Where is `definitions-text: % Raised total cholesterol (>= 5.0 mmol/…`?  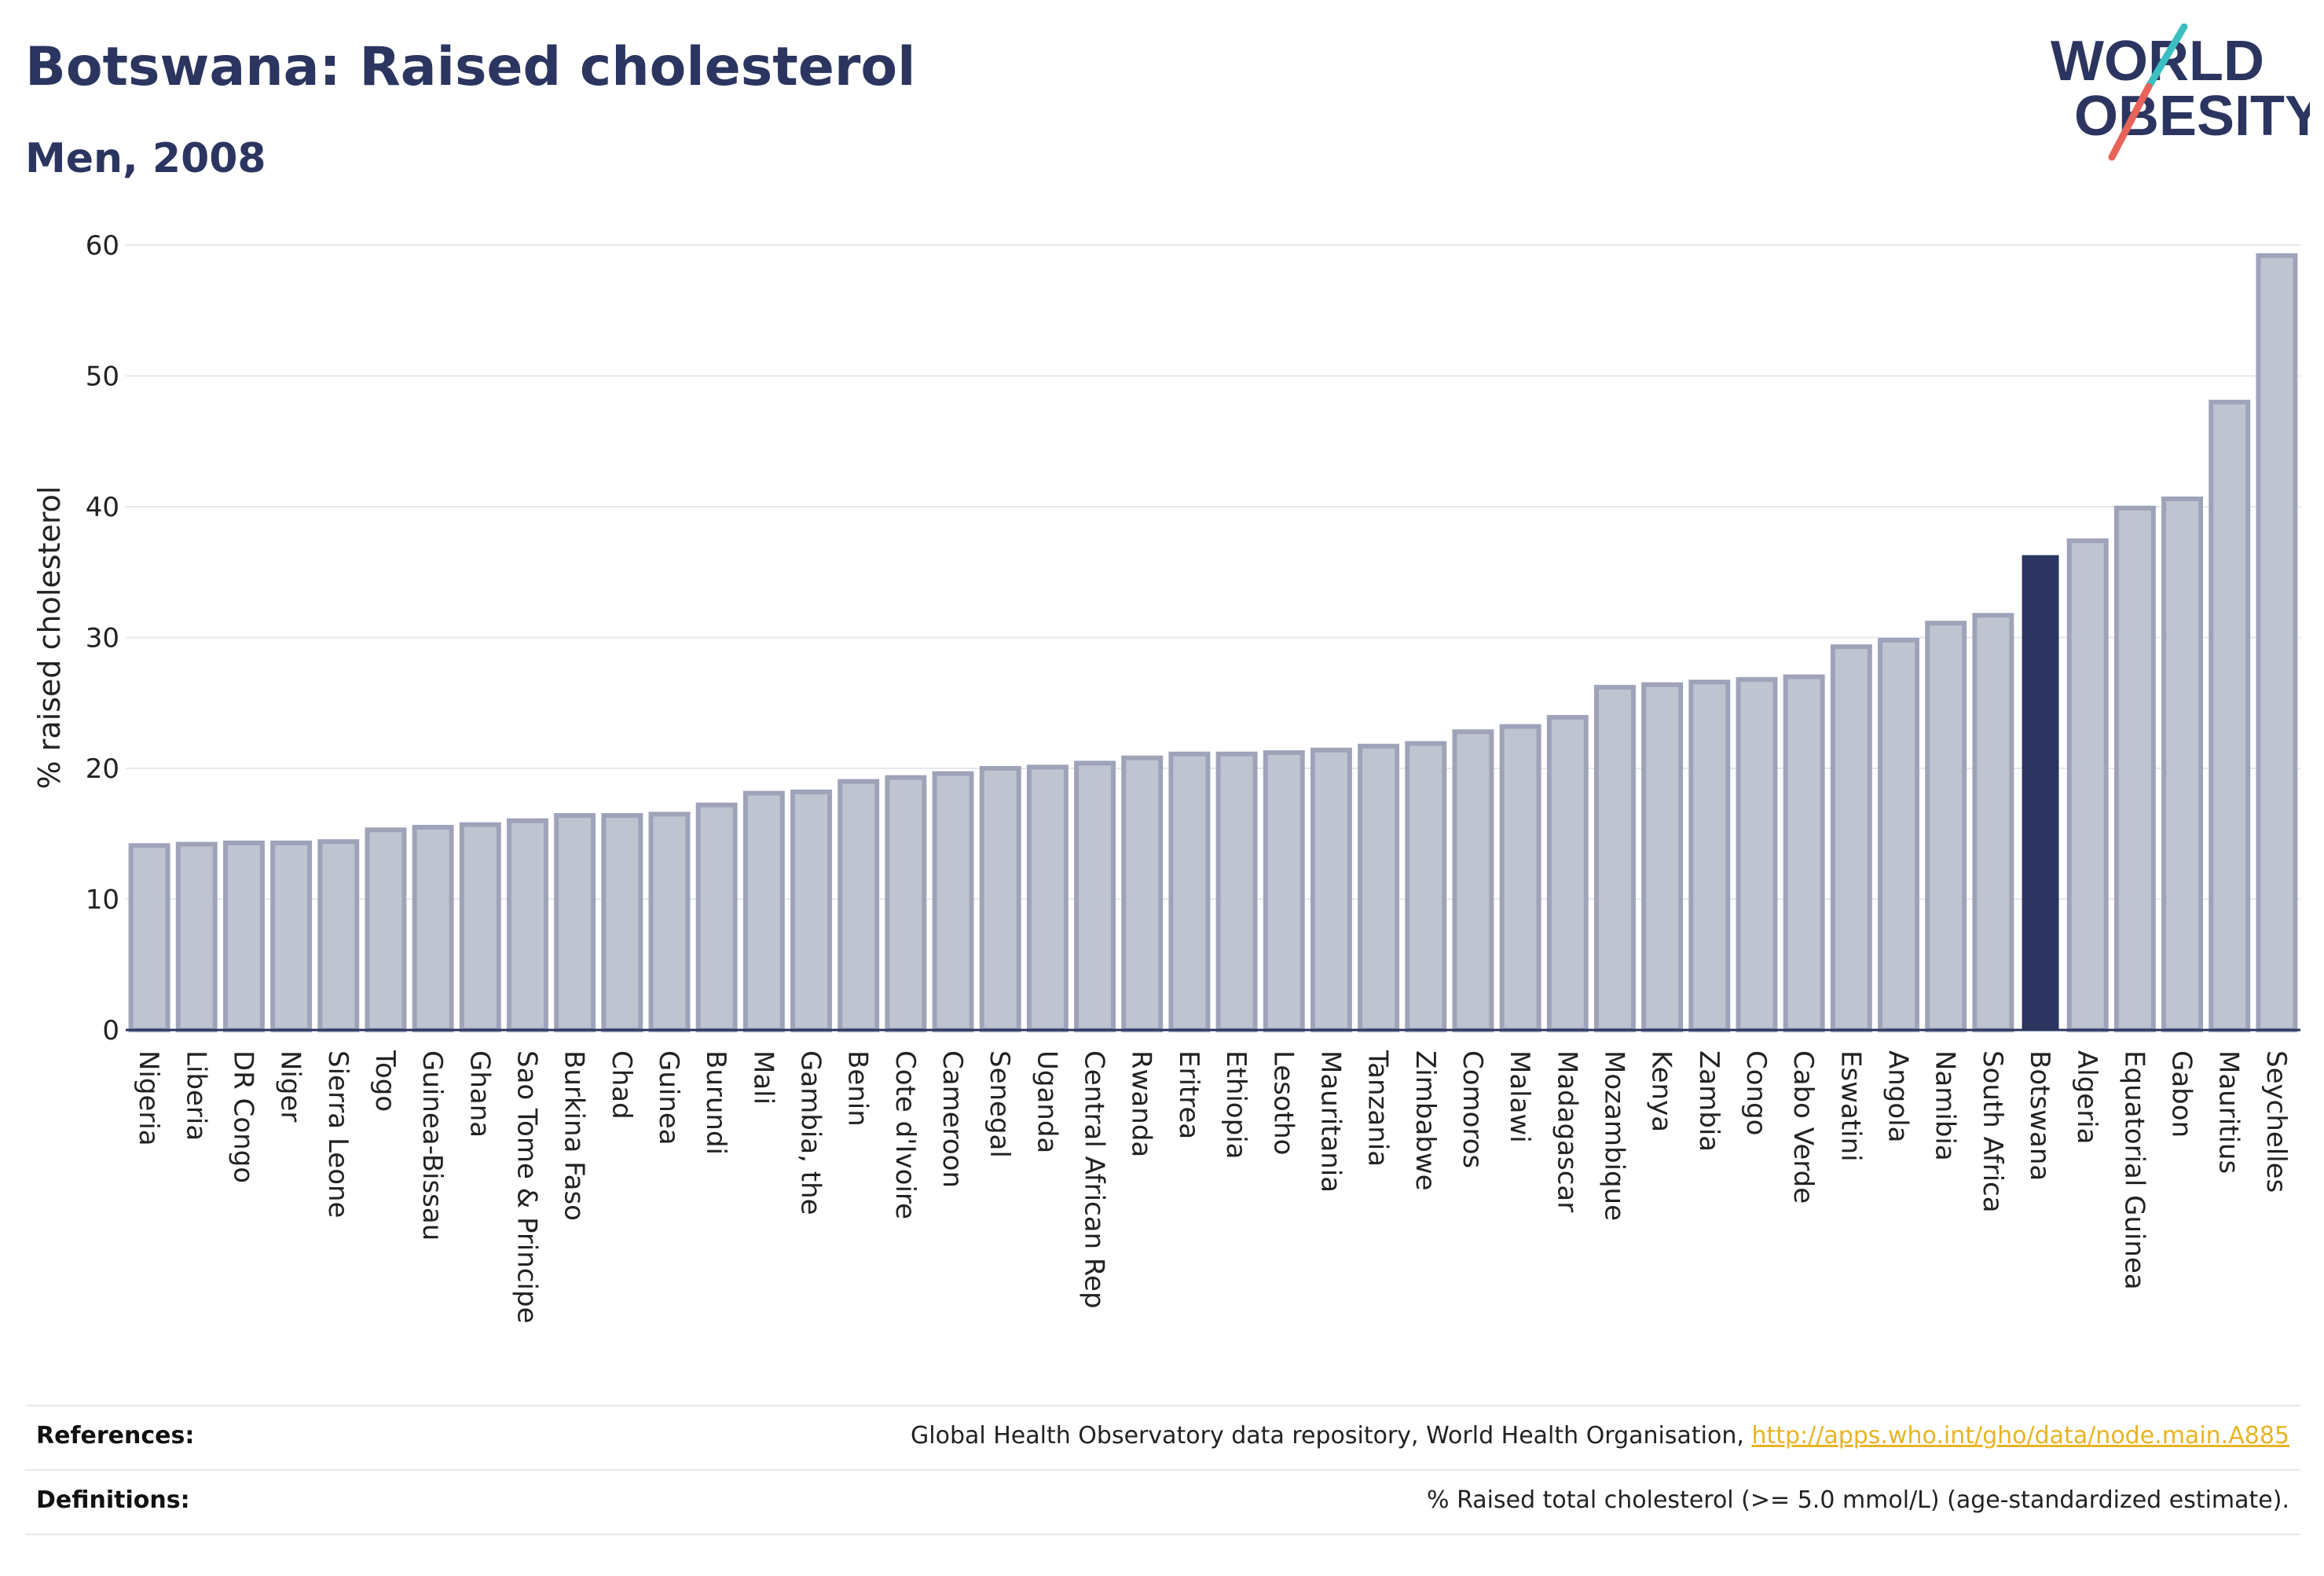 definitions-text: % Raised total cholesterol (>= 5.0 mmol/… is located at coordinates (1858, 1500).